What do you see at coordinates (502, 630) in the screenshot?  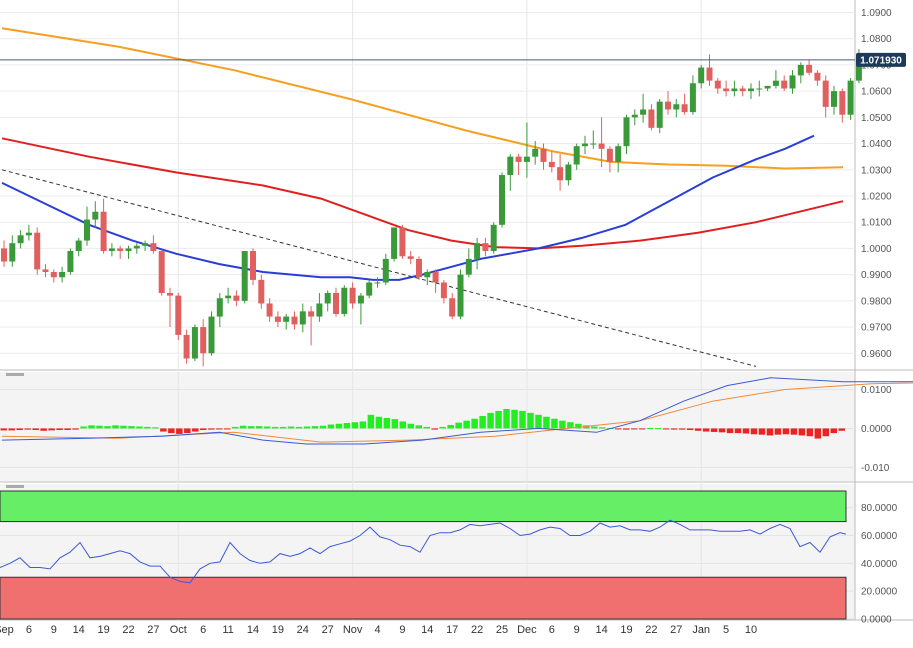 I see `x-axis-label: 25` at bounding box center [502, 630].